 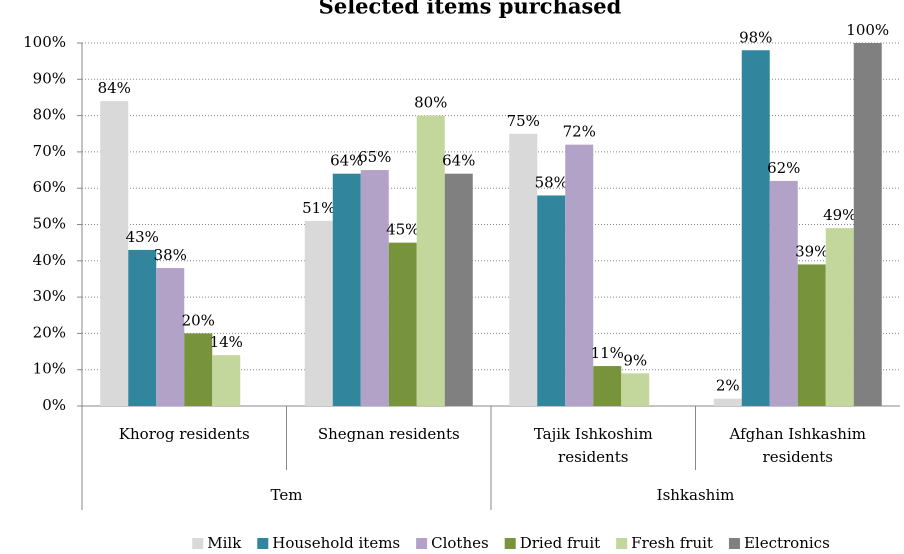 I want to click on legend-label: Dried fruit, so click(x=560, y=543).